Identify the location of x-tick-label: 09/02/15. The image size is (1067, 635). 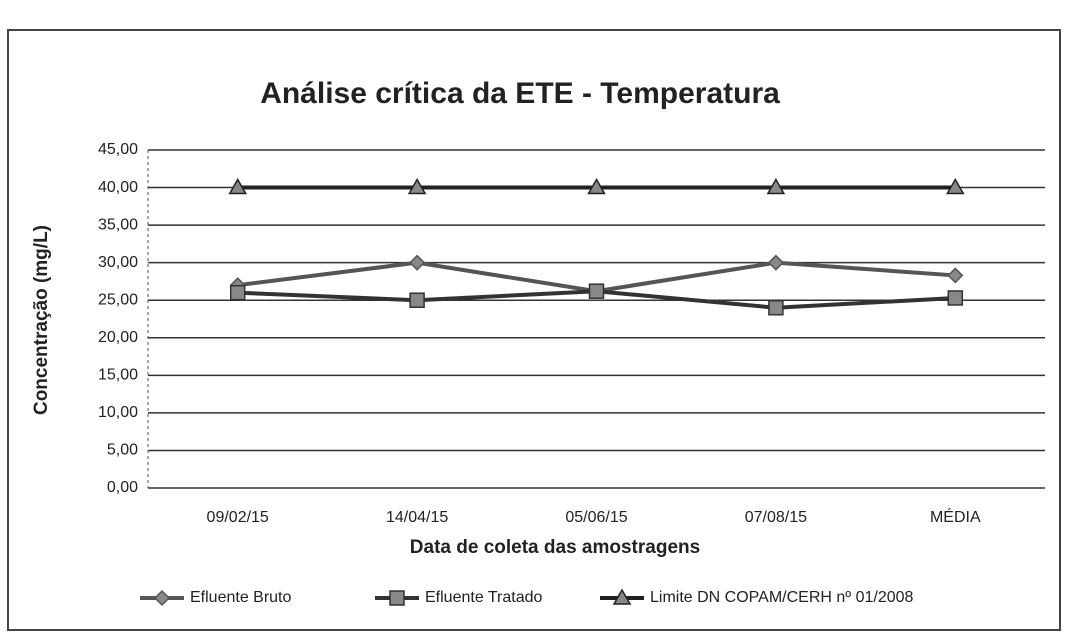
(238, 517).